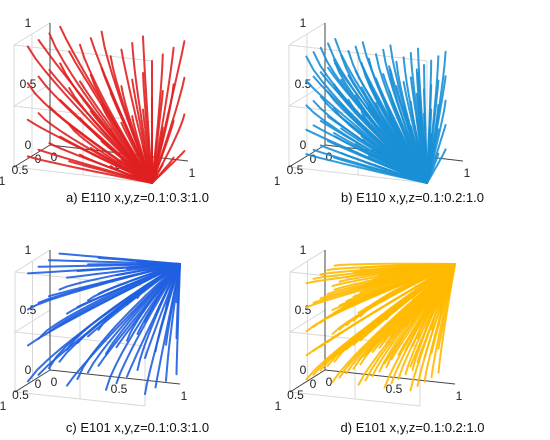  Describe the element at coordinates (115, 377) in the screenshot. I see `x-axis` at that location.